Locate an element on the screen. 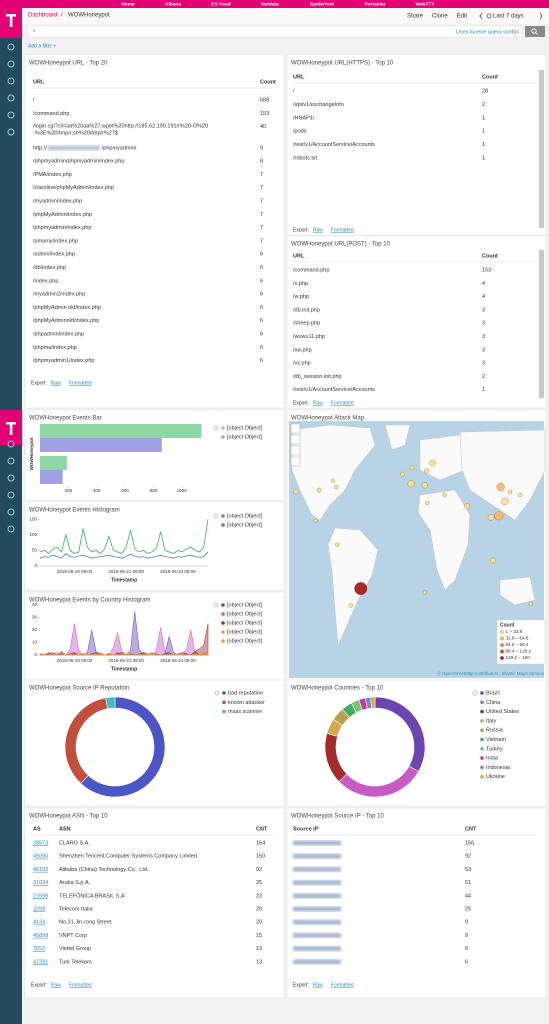 This screenshot has height=1024, width=549. as-link: 45090 is located at coordinates (40, 857).